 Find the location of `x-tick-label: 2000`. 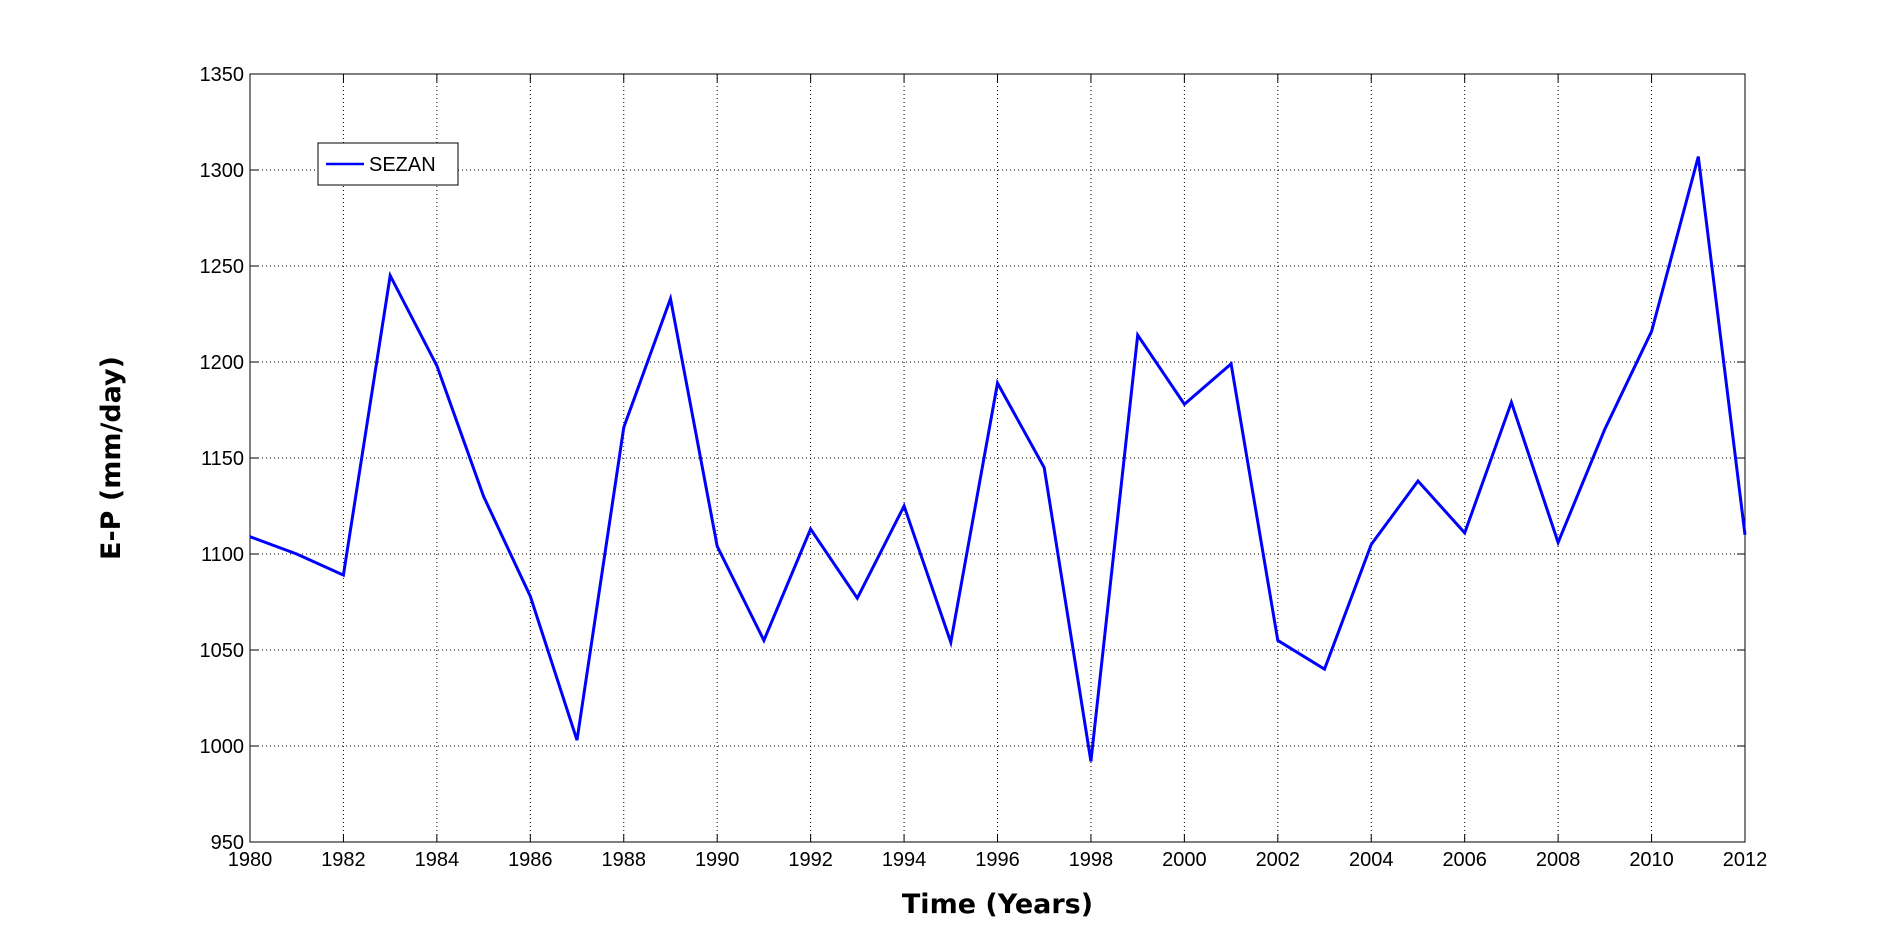

x-tick-label: 2000 is located at coordinates (1184, 860).